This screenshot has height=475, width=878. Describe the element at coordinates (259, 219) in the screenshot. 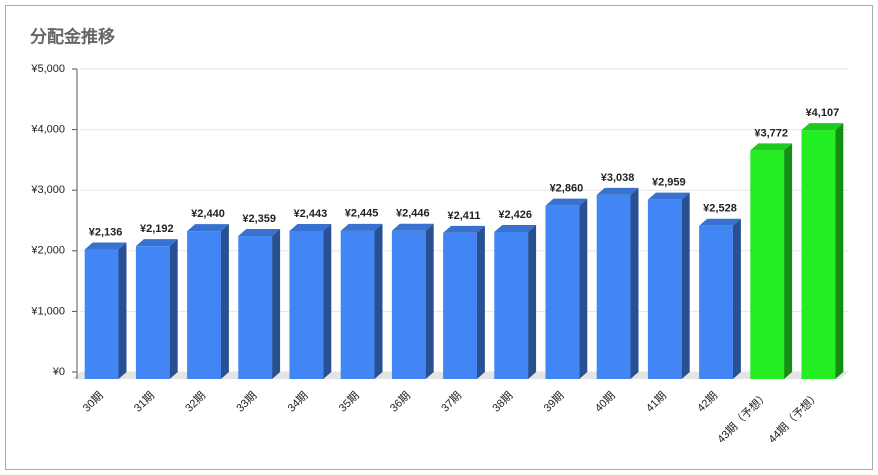

I see `value-label: ¥2,359` at that location.